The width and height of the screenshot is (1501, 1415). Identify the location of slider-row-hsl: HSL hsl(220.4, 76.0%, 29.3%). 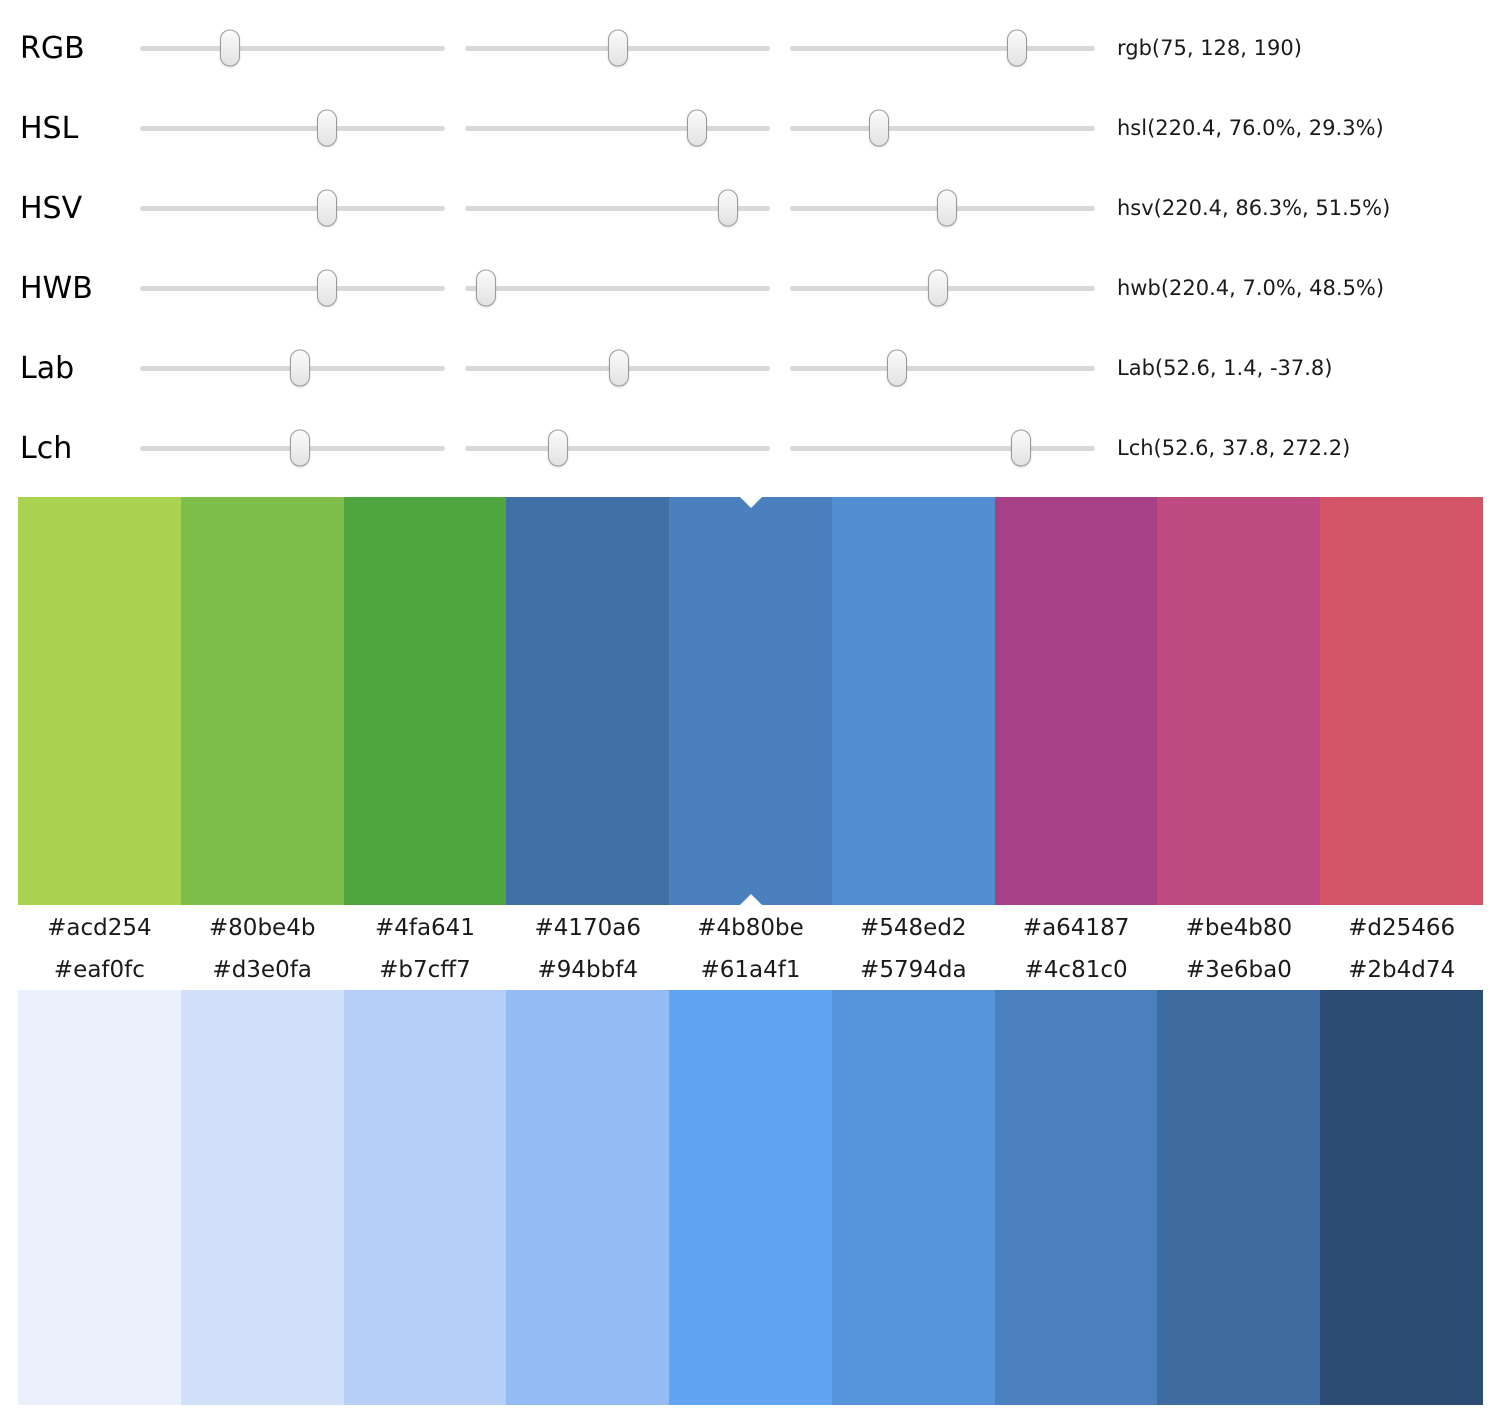
(760, 128).